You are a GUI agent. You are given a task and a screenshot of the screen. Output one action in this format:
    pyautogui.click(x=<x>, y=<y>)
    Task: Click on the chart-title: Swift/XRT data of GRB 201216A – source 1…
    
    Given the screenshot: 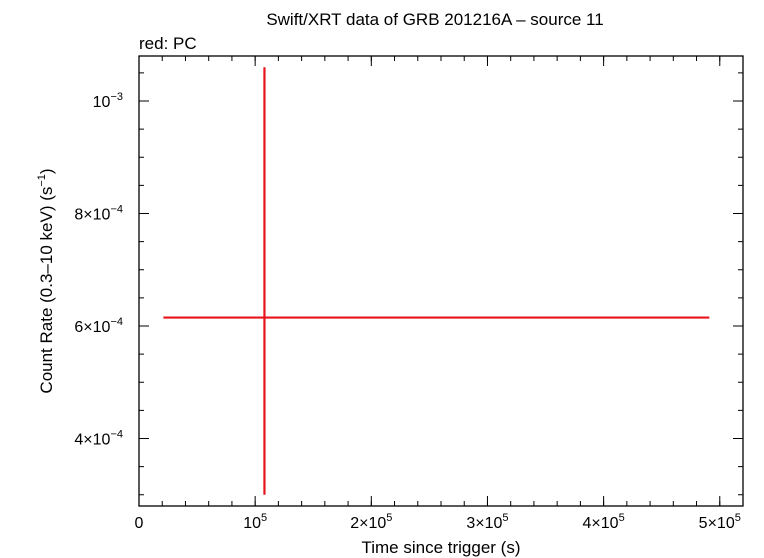 What is the action you would take?
    pyautogui.click(x=434, y=19)
    